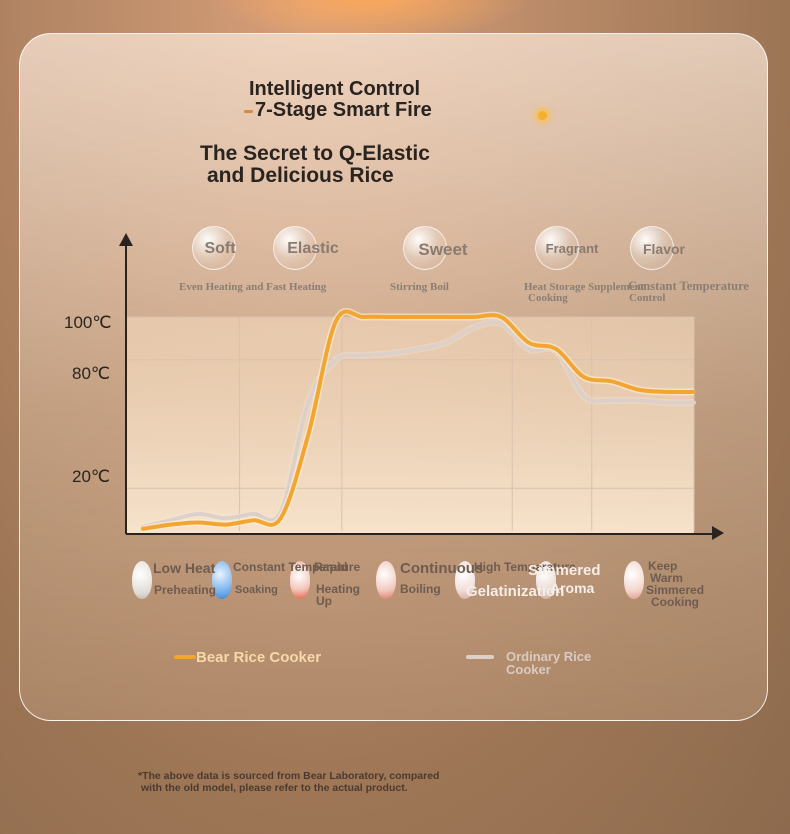 The width and height of the screenshot is (790, 834). What do you see at coordinates (324, 601) in the screenshot?
I see `label-up: Up` at bounding box center [324, 601].